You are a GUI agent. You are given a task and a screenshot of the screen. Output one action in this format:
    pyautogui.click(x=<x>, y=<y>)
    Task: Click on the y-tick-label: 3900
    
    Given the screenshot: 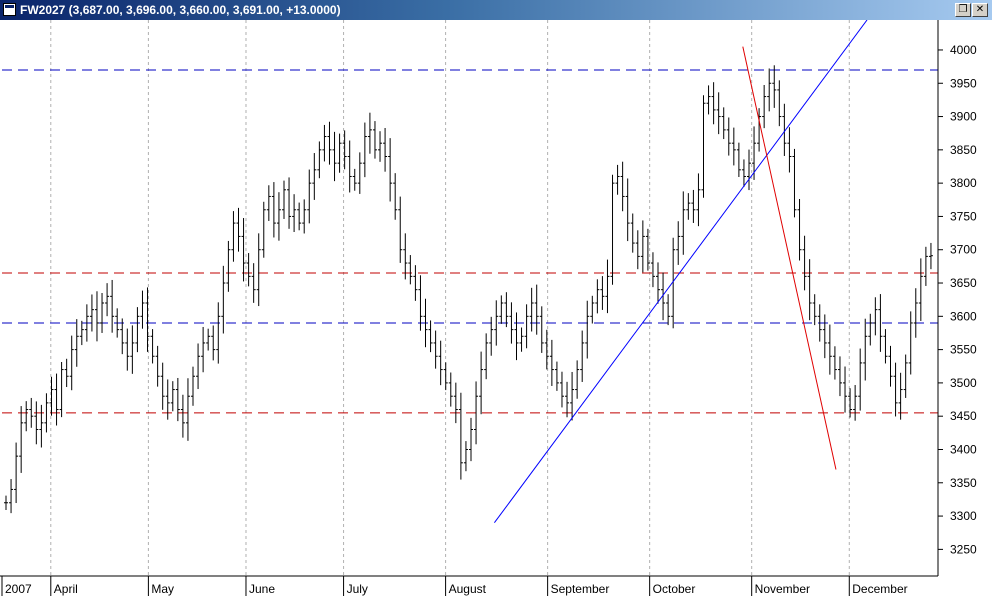 What is the action you would take?
    pyautogui.click(x=963, y=117)
    